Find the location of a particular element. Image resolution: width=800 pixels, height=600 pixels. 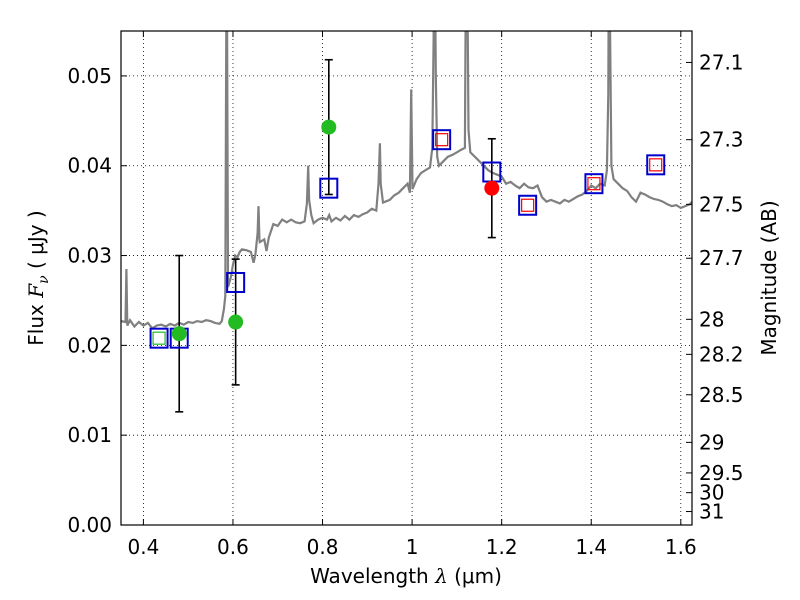

y2-tick-label: 29.5 is located at coordinates (721, 473).